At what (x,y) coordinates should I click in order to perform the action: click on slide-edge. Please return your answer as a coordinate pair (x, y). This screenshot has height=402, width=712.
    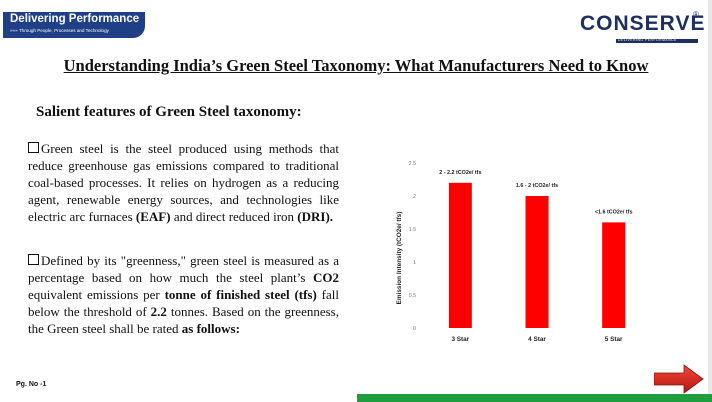
    Looking at the image, I should click on (710, 201).